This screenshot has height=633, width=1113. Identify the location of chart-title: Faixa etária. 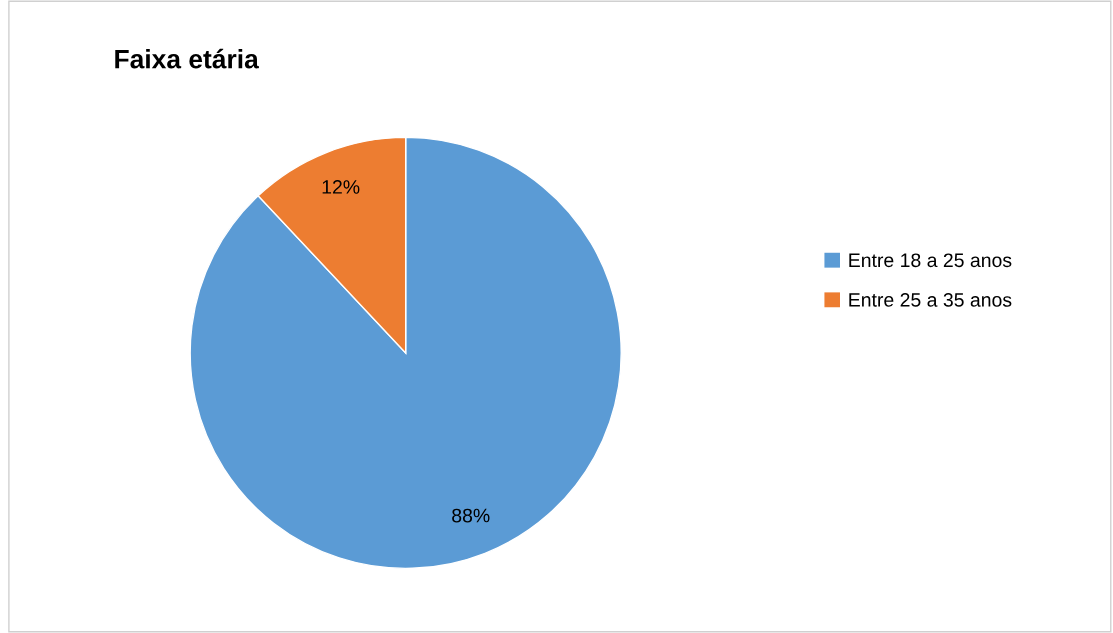
(187, 58).